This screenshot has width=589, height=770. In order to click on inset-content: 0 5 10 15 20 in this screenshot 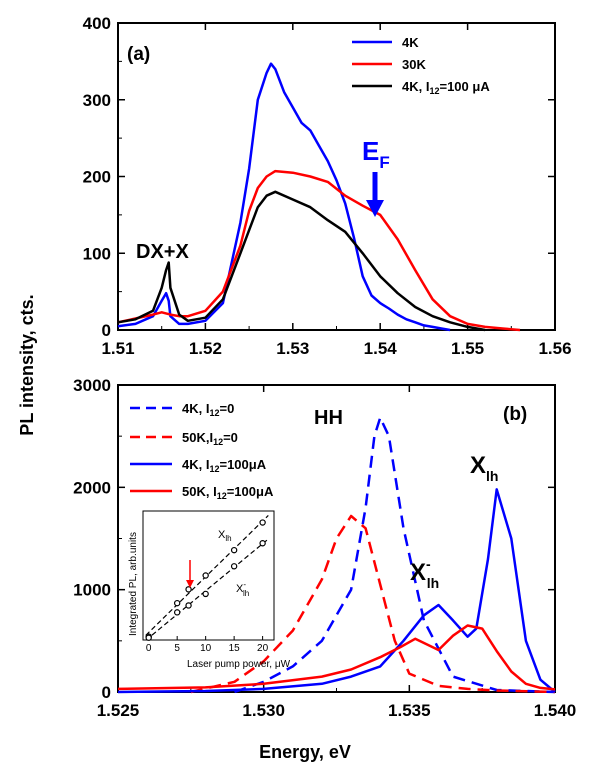, I will do `click(207, 584)`.